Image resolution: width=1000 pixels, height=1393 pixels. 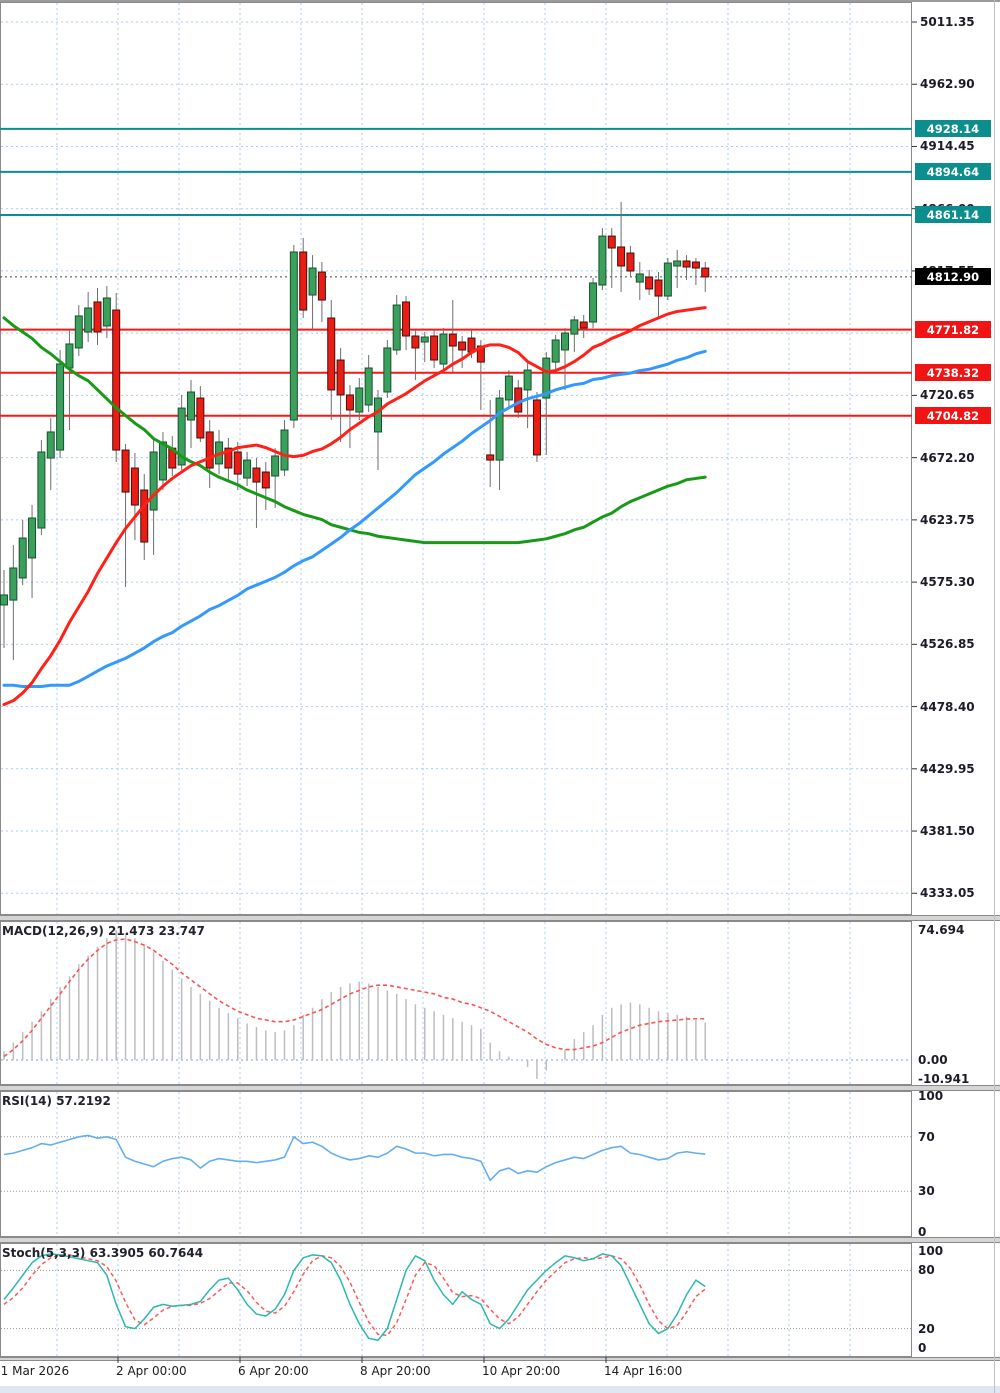 I want to click on time-axis-label: 14 Apr 16:00, so click(x=643, y=1371).